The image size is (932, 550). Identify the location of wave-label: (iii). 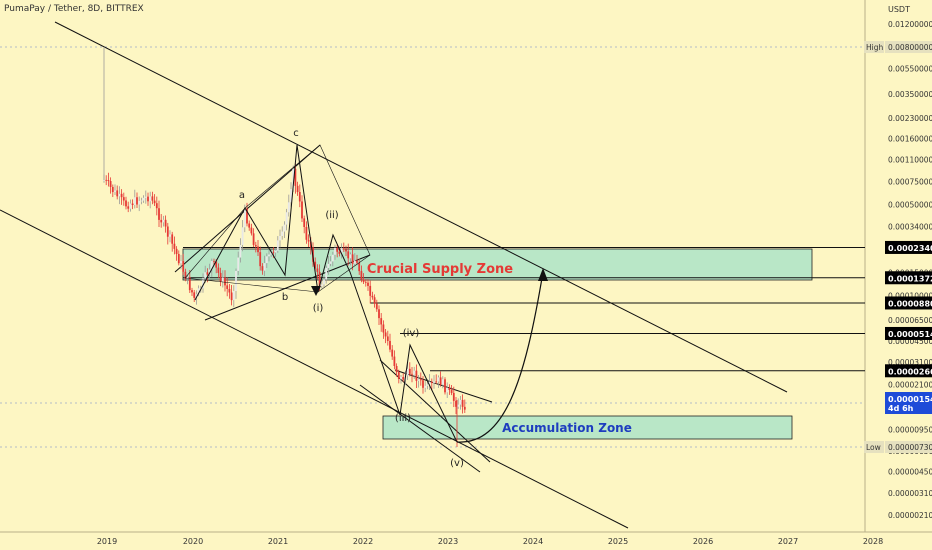
(403, 418).